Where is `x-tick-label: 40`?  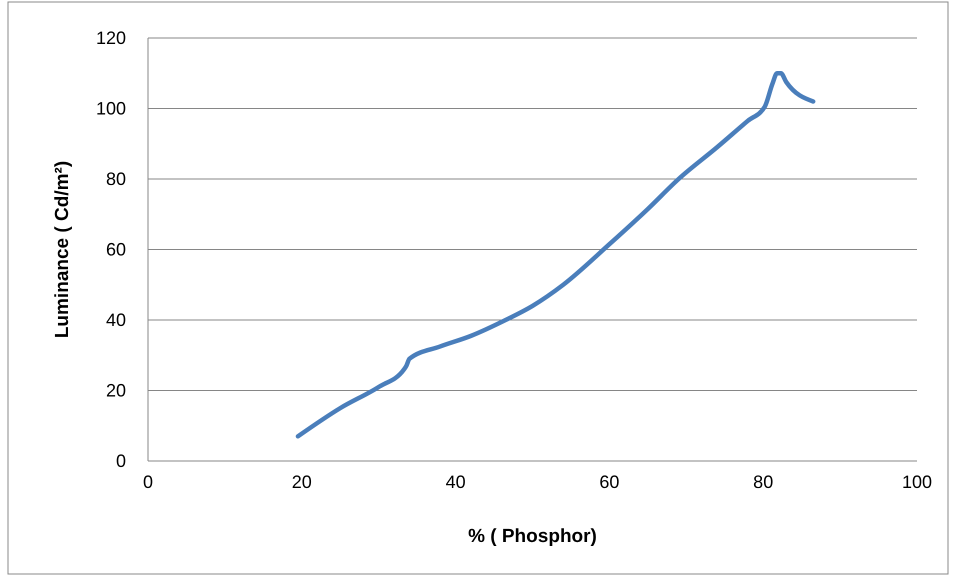 x-tick-label: 40 is located at coordinates (456, 482).